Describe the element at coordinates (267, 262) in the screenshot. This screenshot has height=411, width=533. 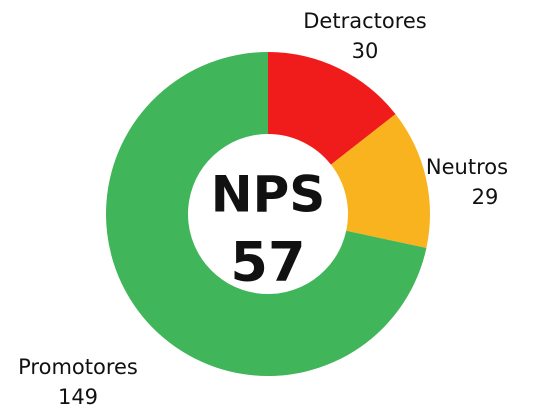
I see `center-value: 57` at that location.